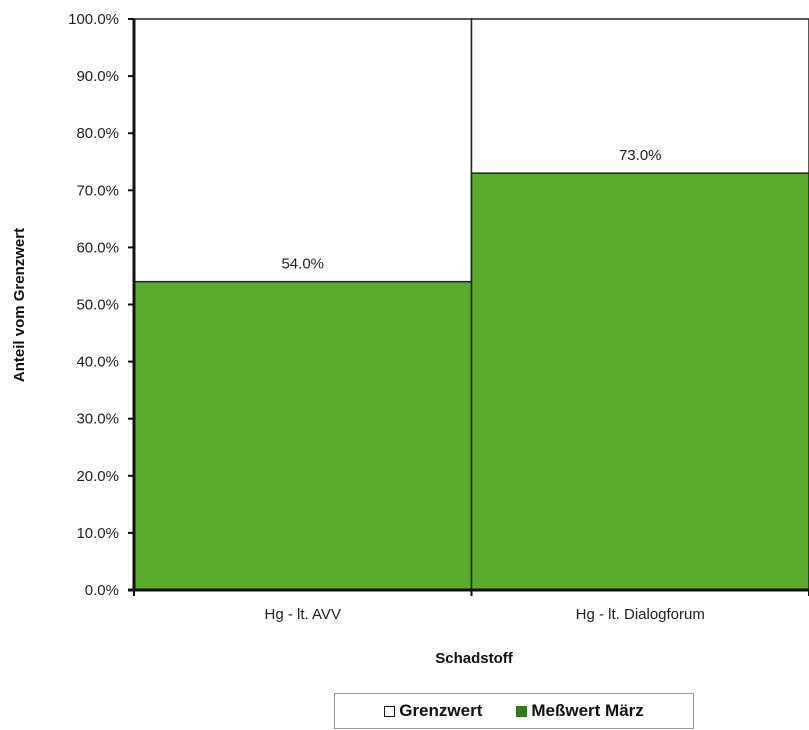 Image resolution: width=809 pixels, height=730 pixels. I want to click on y-tick-label-6: 60.0%, so click(97, 247).